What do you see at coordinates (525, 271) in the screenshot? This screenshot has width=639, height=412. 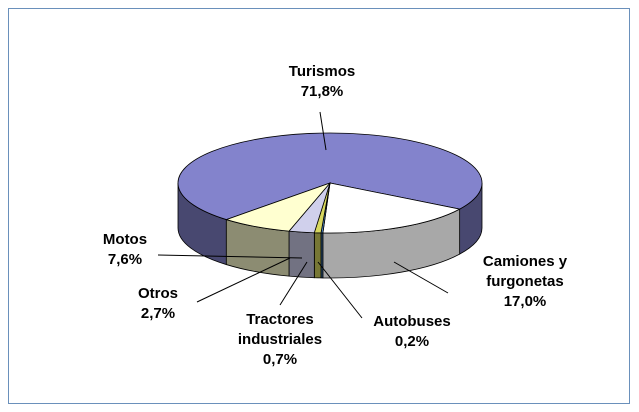 I see `category-name: Camiones y furgonetas` at bounding box center [525, 271].